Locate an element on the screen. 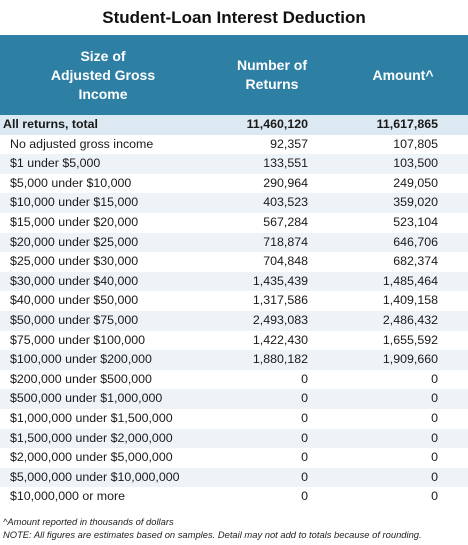 This screenshot has width=468, height=545. table-row: $5,000,000 under $10,000,000 0 0 is located at coordinates (234, 477).